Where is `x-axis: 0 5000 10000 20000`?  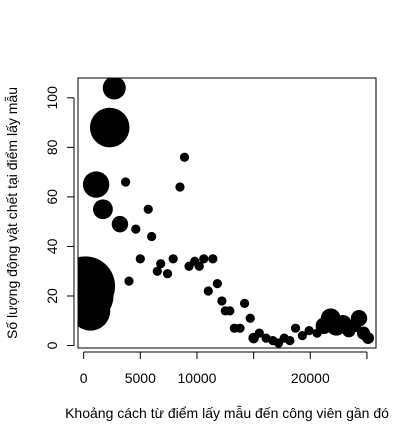
x-axis: 0 5000 10000 20000 is located at coordinates (224, 368).